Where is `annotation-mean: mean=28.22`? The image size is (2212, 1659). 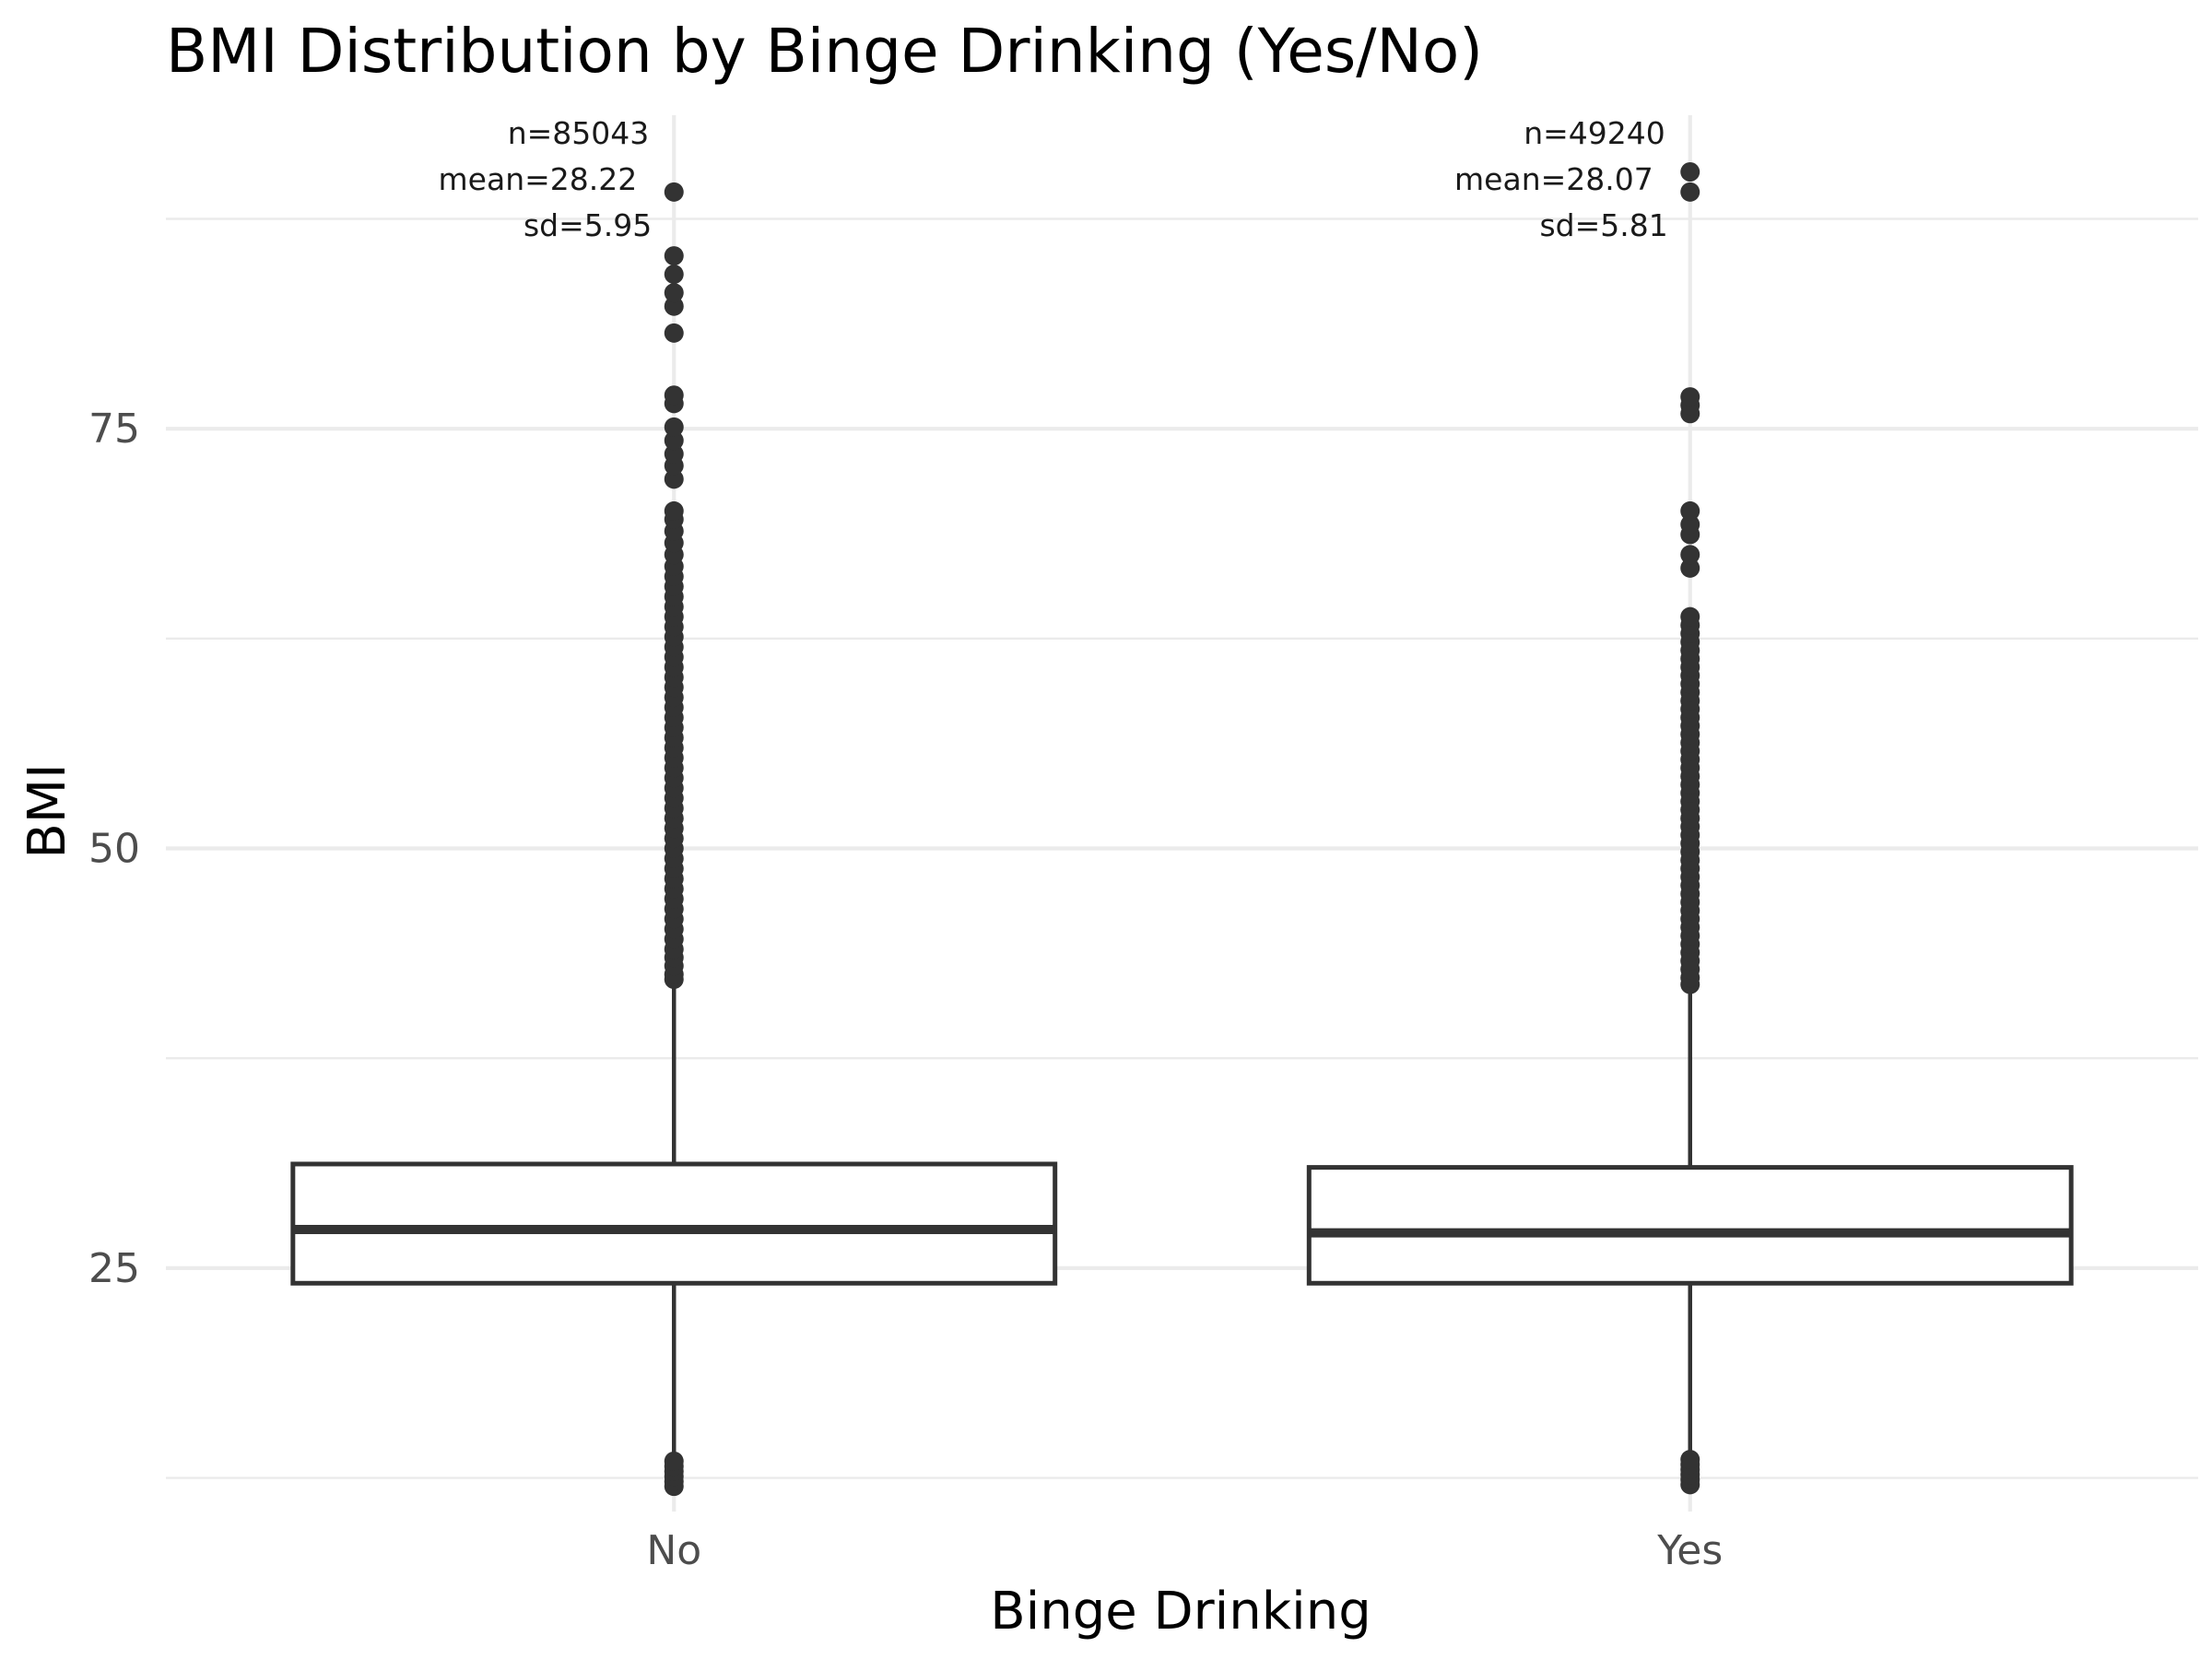 annotation-mean: mean=28.22 is located at coordinates (538, 179).